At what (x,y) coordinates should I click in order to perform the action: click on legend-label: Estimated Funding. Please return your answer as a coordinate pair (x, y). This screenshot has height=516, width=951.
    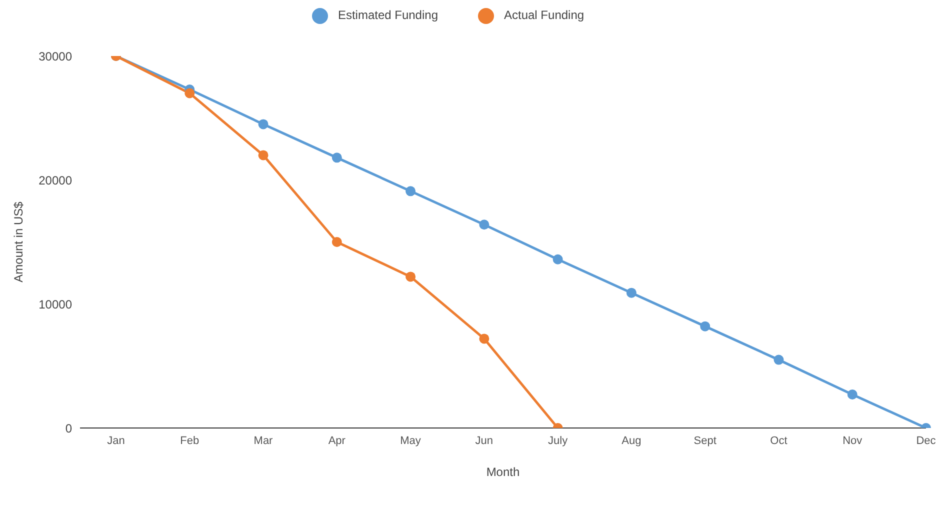
    Looking at the image, I should click on (388, 15).